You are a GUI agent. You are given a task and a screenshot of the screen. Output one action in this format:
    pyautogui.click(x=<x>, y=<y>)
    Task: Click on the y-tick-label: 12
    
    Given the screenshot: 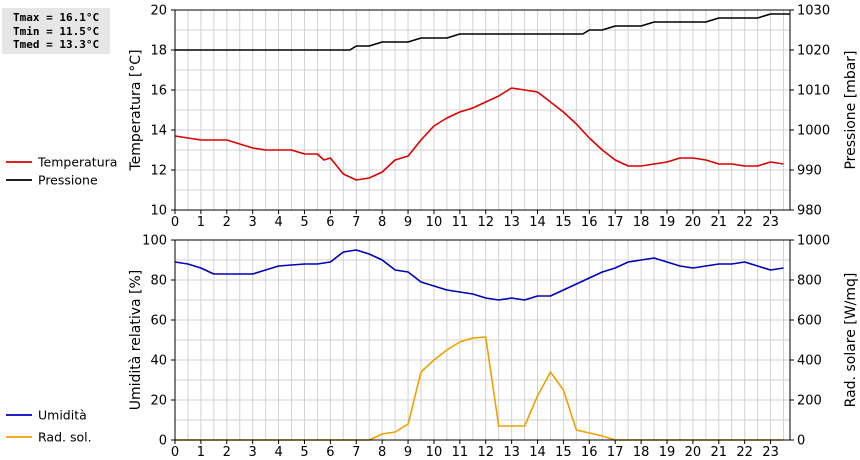 What is the action you would take?
    pyautogui.click(x=158, y=171)
    